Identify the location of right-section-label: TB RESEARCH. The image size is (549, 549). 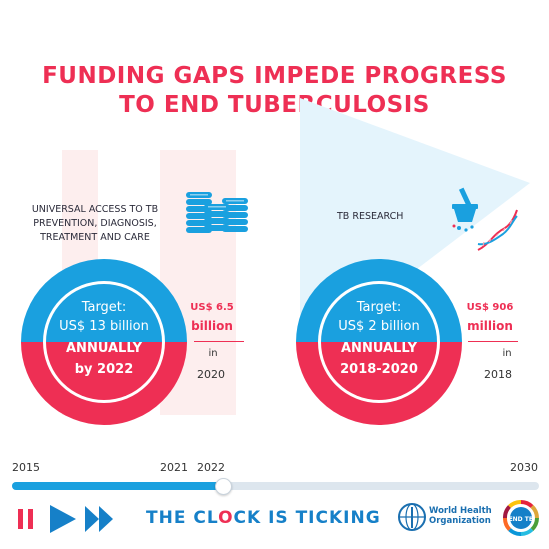
(370, 216).